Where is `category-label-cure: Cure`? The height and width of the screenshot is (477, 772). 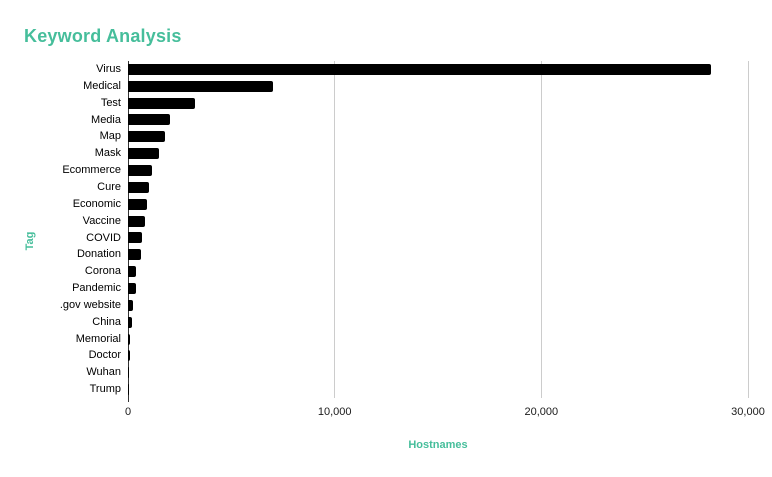
category-label-cure: Cure is located at coordinates (109, 186).